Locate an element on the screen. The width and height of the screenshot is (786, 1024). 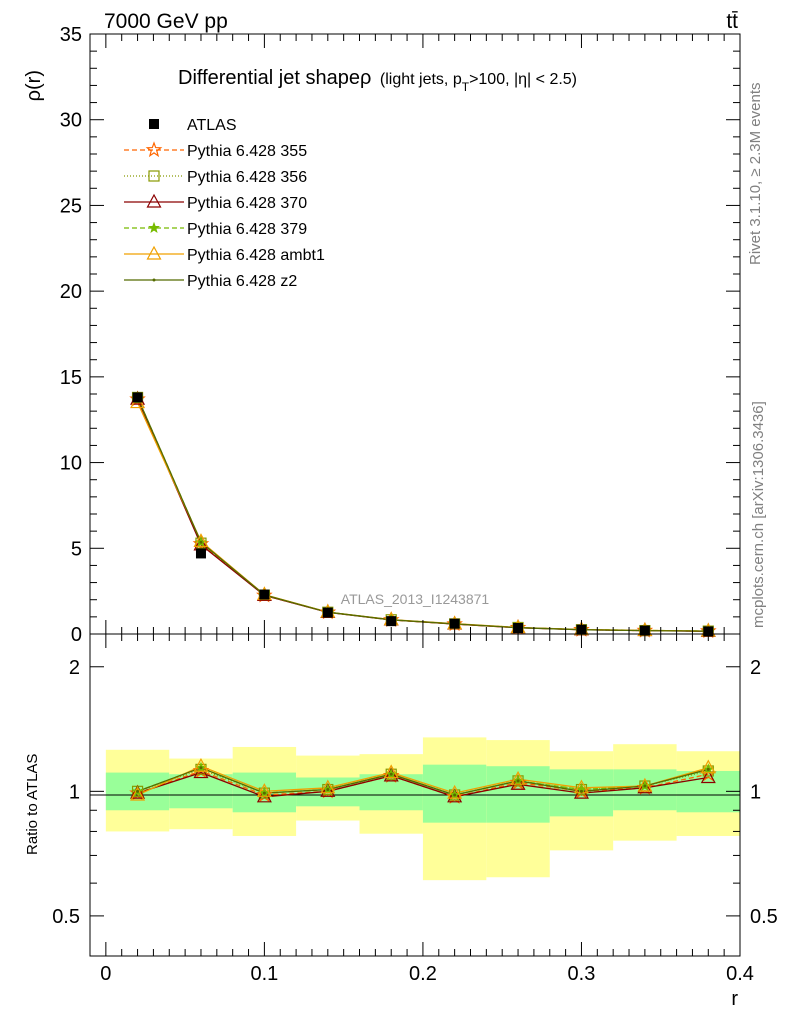
main-y-tick-label: 25 is located at coordinates (71, 206).